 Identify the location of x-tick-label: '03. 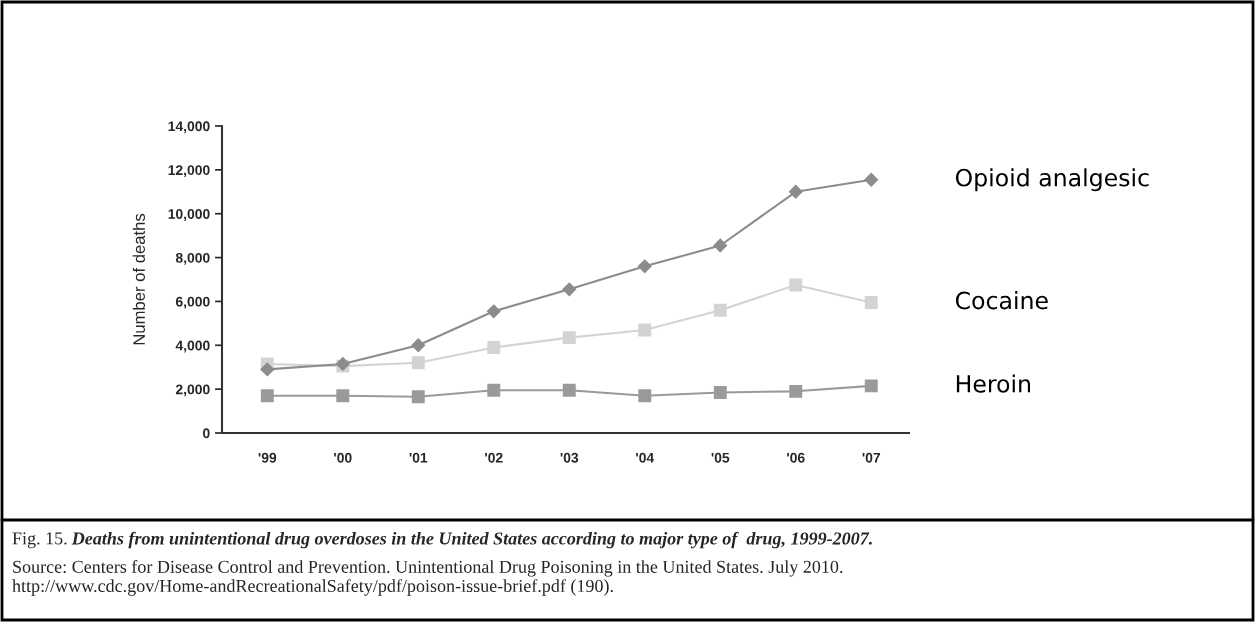
(569, 457).